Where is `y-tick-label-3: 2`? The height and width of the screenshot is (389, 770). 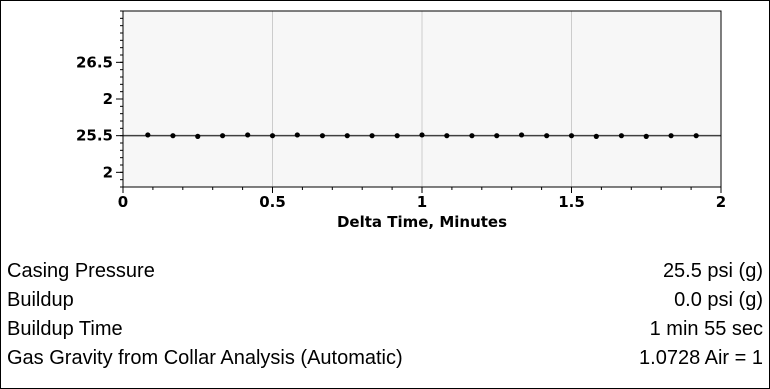 y-tick-label-3: 2 is located at coordinates (108, 172).